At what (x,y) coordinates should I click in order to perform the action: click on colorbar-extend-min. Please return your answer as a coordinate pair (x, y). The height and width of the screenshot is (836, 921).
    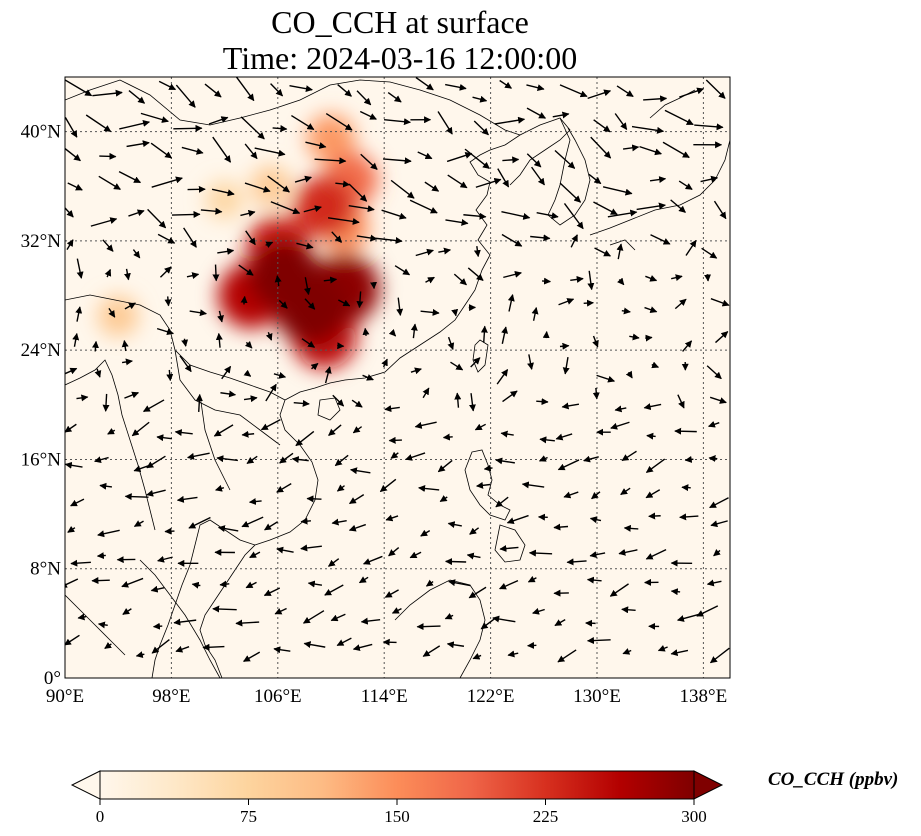
    Looking at the image, I should click on (85, 785).